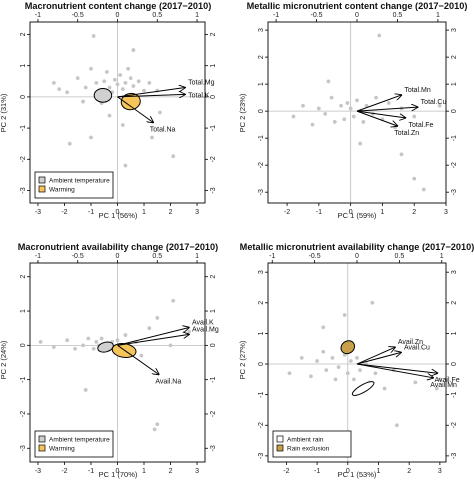 The width and height of the screenshot is (474, 481). What do you see at coordinates (23, 311) in the screenshot?
I see `y-tick-label: 1` at bounding box center [23, 311].